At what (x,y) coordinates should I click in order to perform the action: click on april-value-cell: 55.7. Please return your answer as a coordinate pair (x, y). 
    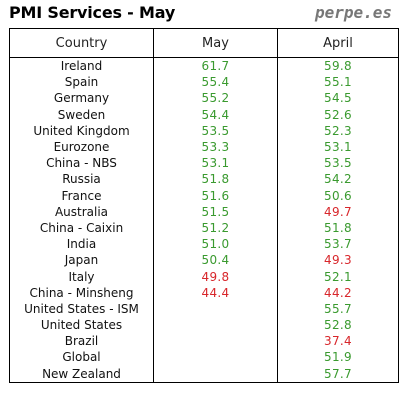
    Looking at the image, I should click on (338, 308).